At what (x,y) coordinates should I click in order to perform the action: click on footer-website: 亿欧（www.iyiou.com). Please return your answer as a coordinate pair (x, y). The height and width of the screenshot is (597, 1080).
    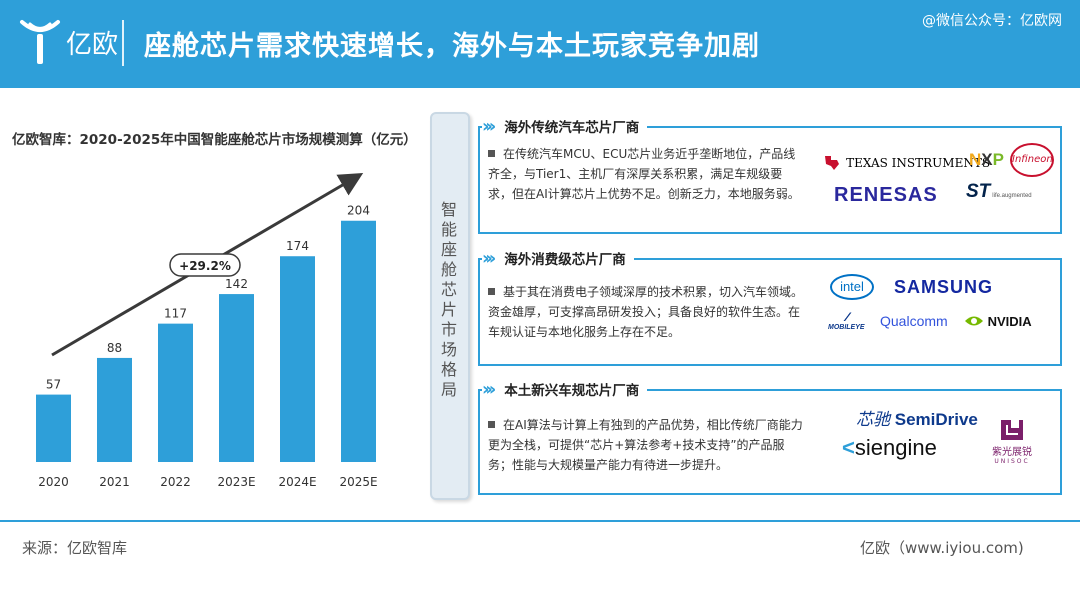
    Looking at the image, I should click on (942, 548).